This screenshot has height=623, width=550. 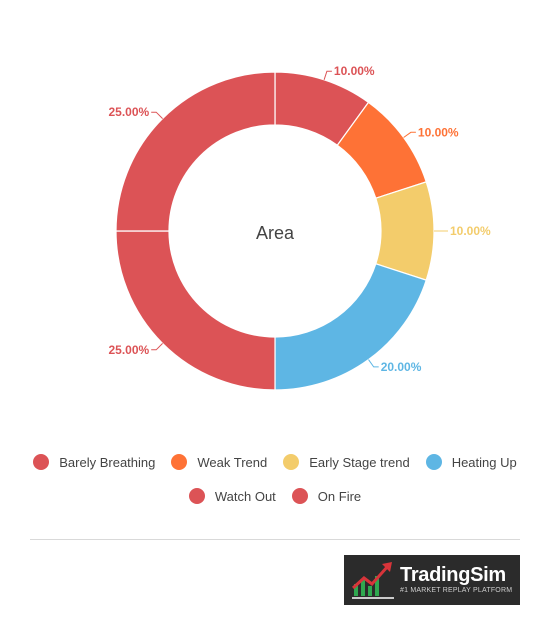 I want to click on logo-name: TradingSim, so click(x=453, y=575).